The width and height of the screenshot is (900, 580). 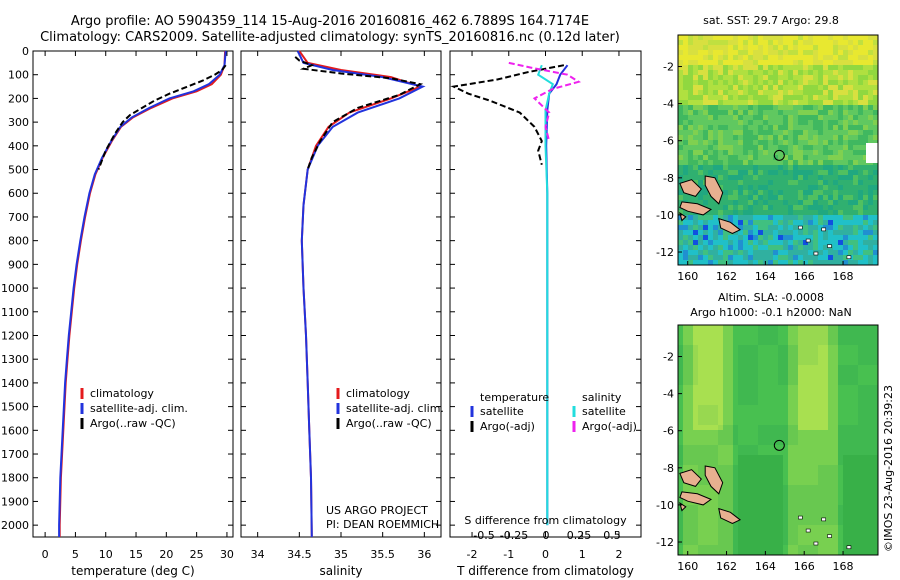 What do you see at coordinates (665, 505) in the screenshot?
I see `sla_map-ytick-label: -10` at bounding box center [665, 505].